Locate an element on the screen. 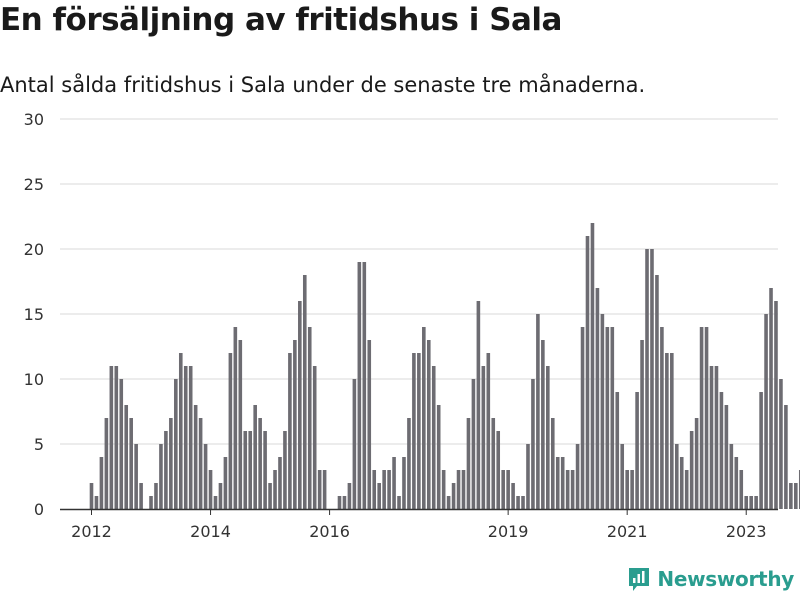 The height and width of the screenshot is (600, 800). y-tick-label: 20 is located at coordinates (34, 249).